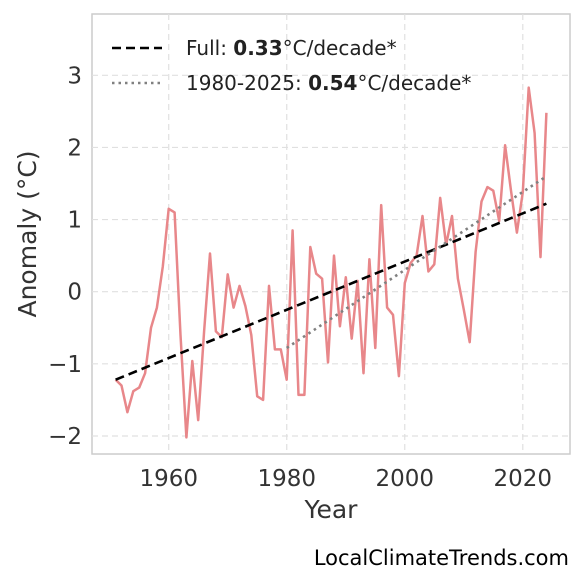 The image size is (585, 580). I want to click on y-axis-label: Anomaly (°C), so click(27, 233).